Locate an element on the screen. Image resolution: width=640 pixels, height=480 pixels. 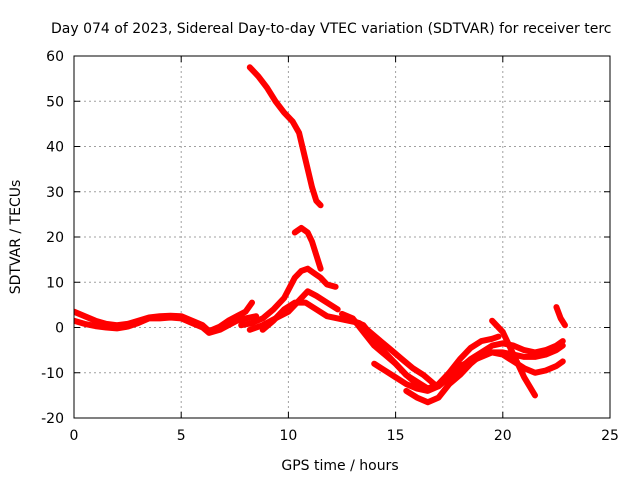
x-tick-label: 0 is located at coordinates (74, 436).